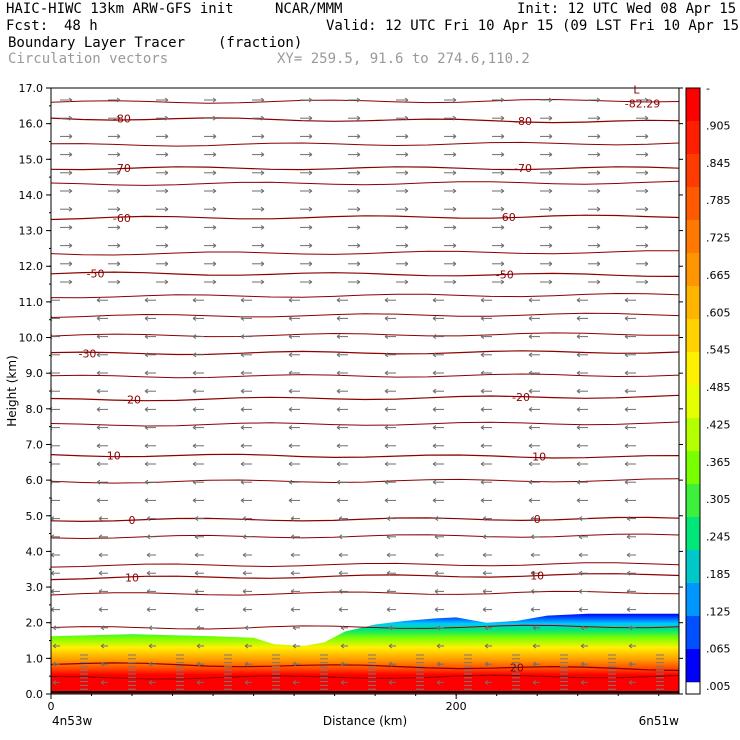 Image resolution: width=740 pixels, height=740 pixels. What do you see at coordinates (365, 653) in the screenshot?
I see `tracer-field` at bounding box center [365, 653].